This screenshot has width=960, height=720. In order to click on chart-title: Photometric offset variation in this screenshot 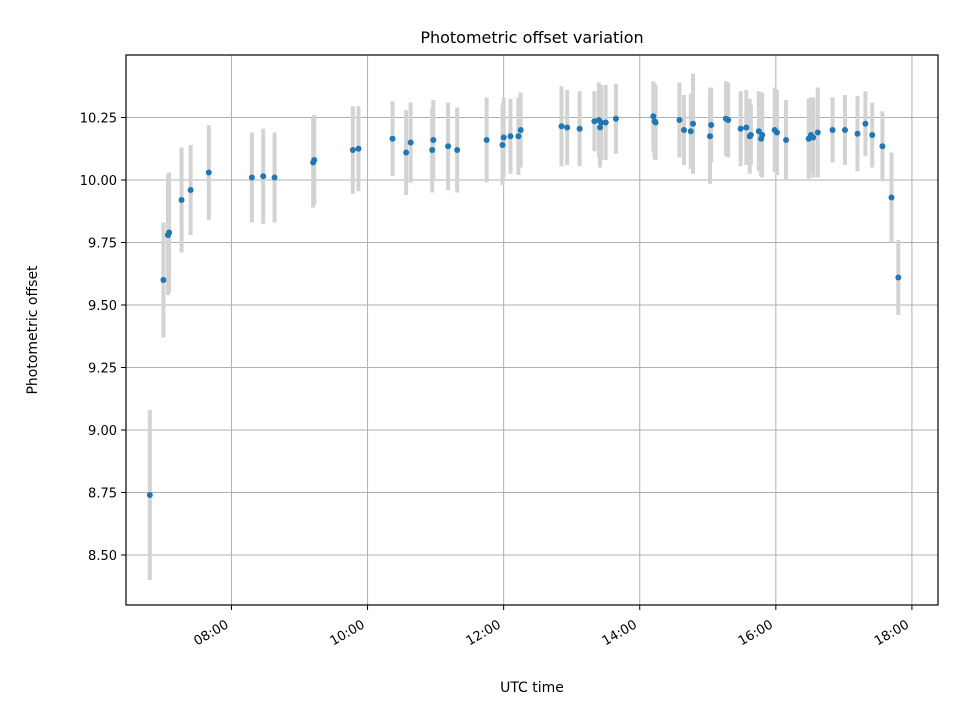, I will do `click(531, 37)`.